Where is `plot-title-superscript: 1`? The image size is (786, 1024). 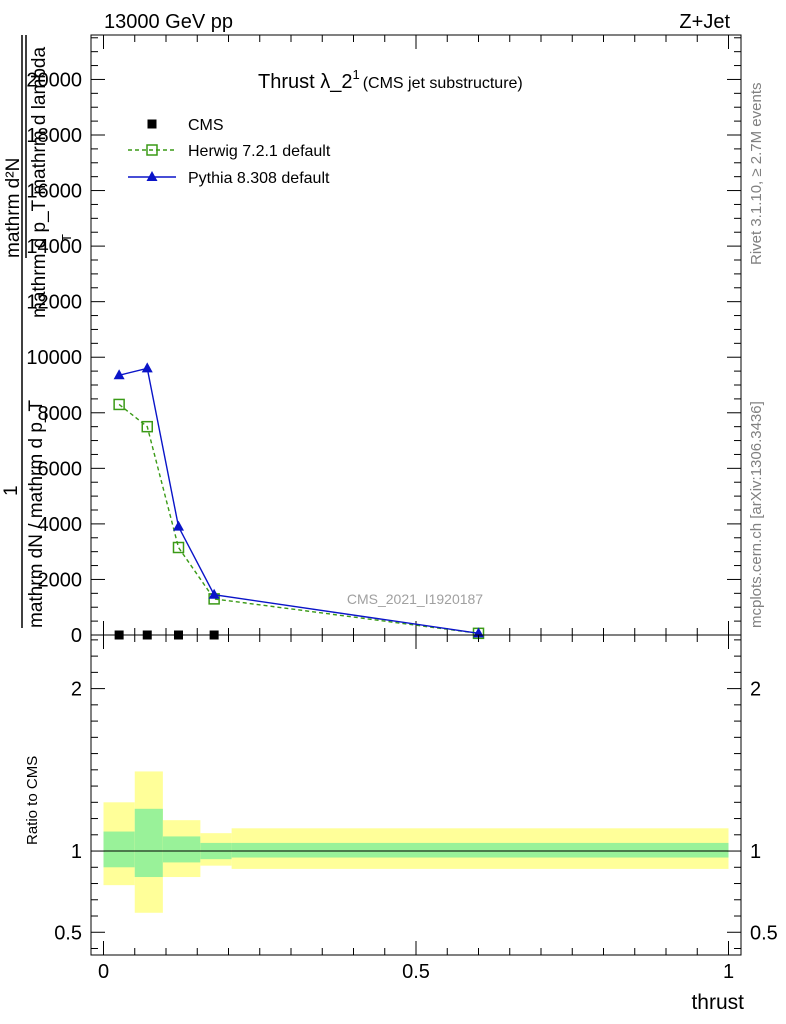
plot-title-superscript: 1 is located at coordinates (355, 74).